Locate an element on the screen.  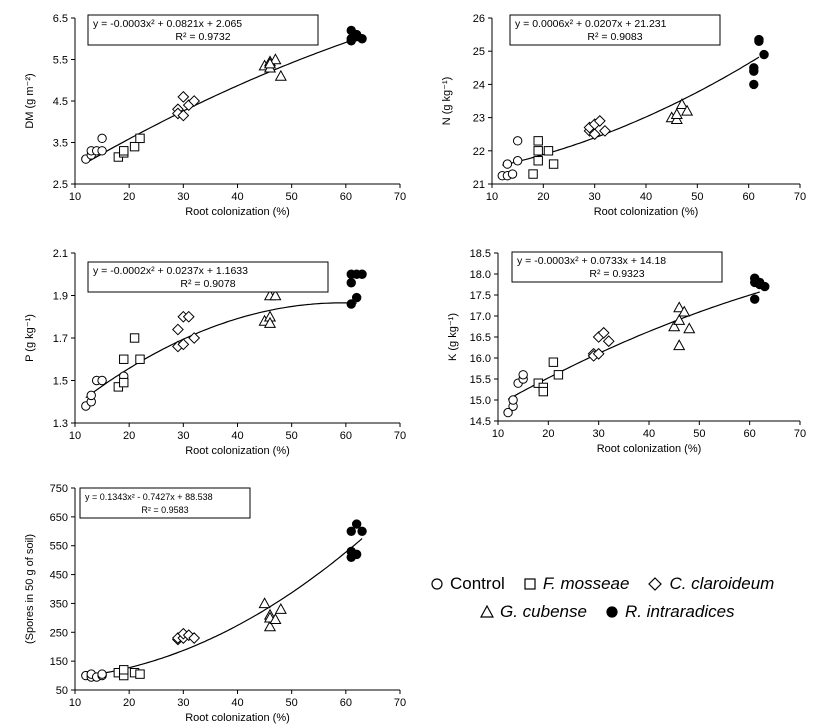
y-tick-label: 750 is located at coordinates (59, 489).